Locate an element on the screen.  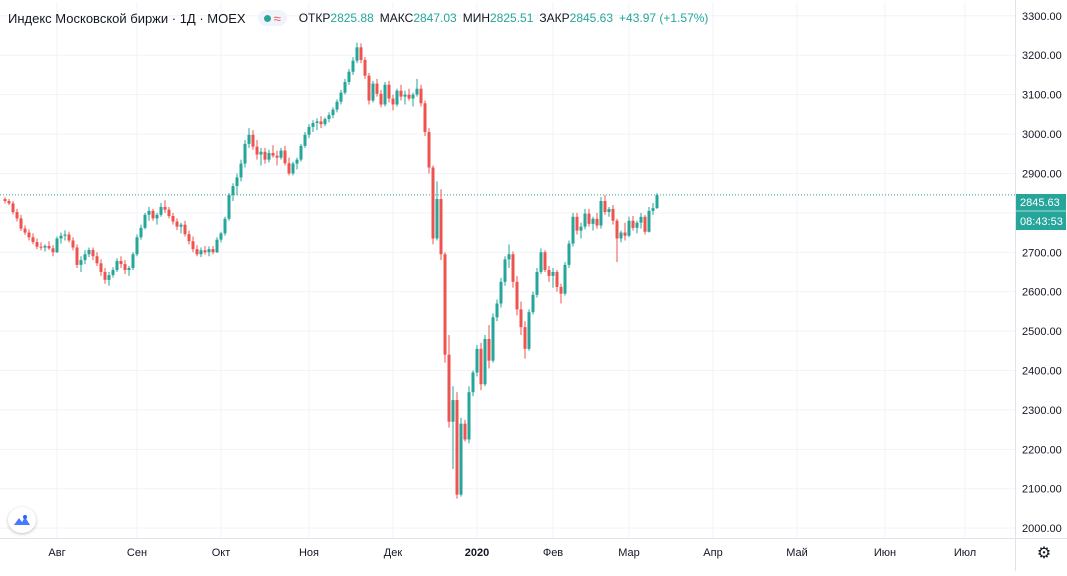
open-value: 2825.88 is located at coordinates (352, 18).